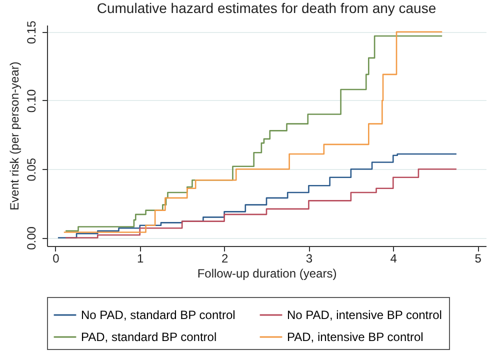  Describe the element at coordinates (31, 100) in the screenshot. I see `y-tick-label: 0.10` at that location.